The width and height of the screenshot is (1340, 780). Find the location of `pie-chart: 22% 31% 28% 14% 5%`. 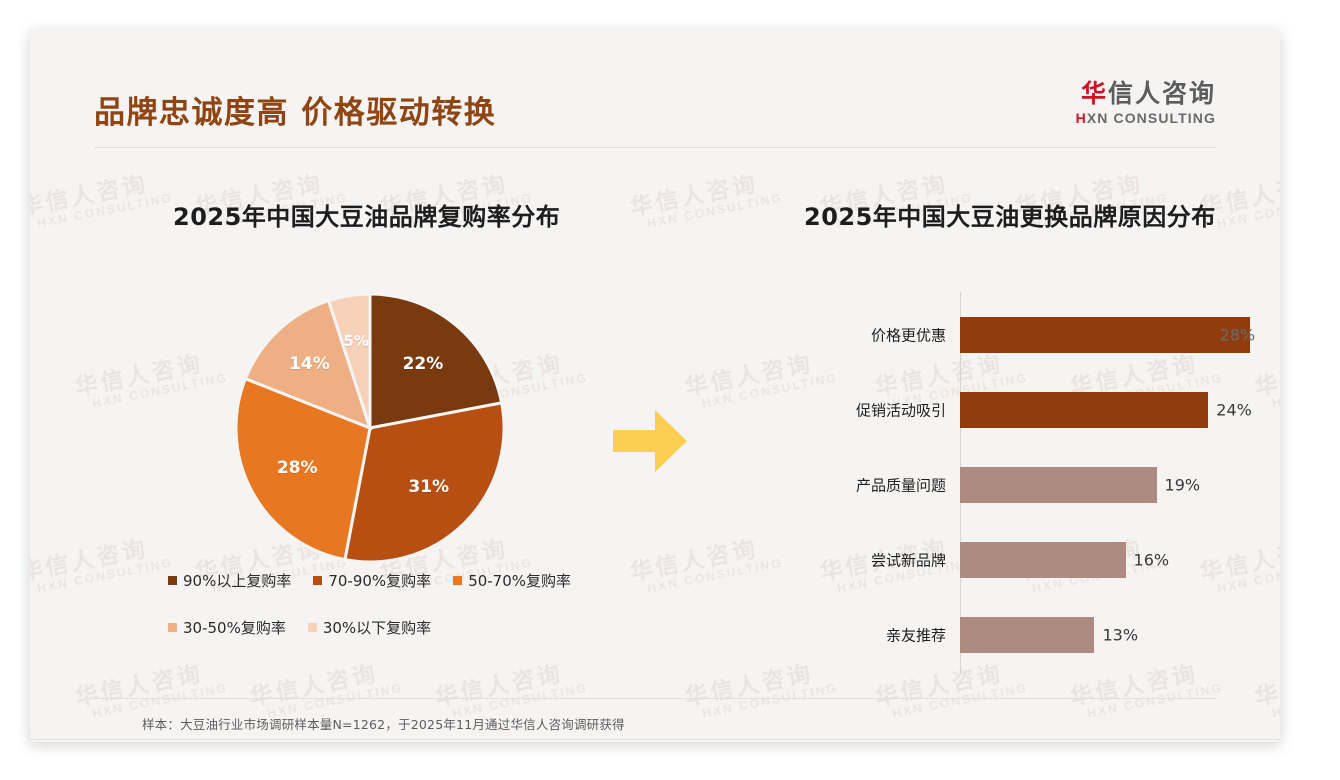

pie-chart: 22% 31% 28% 14% 5% is located at coordinates (370, 428).